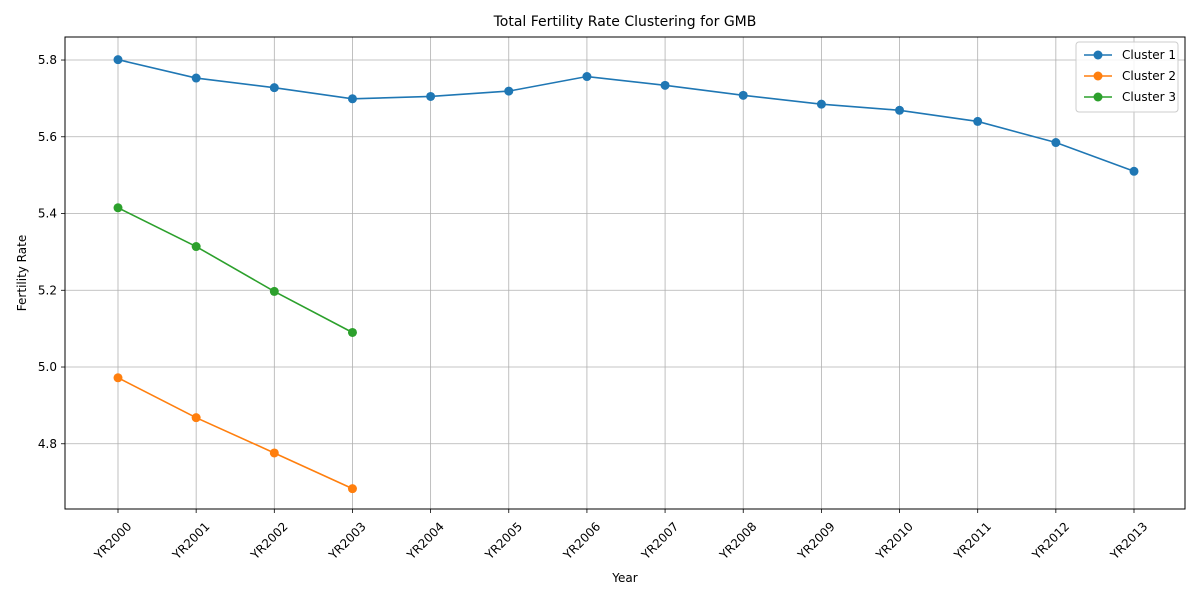  I want to click on y-axis-ticks: 4.8 5.0 5.2 5.4 5.6 5.8, so click(51, 252).